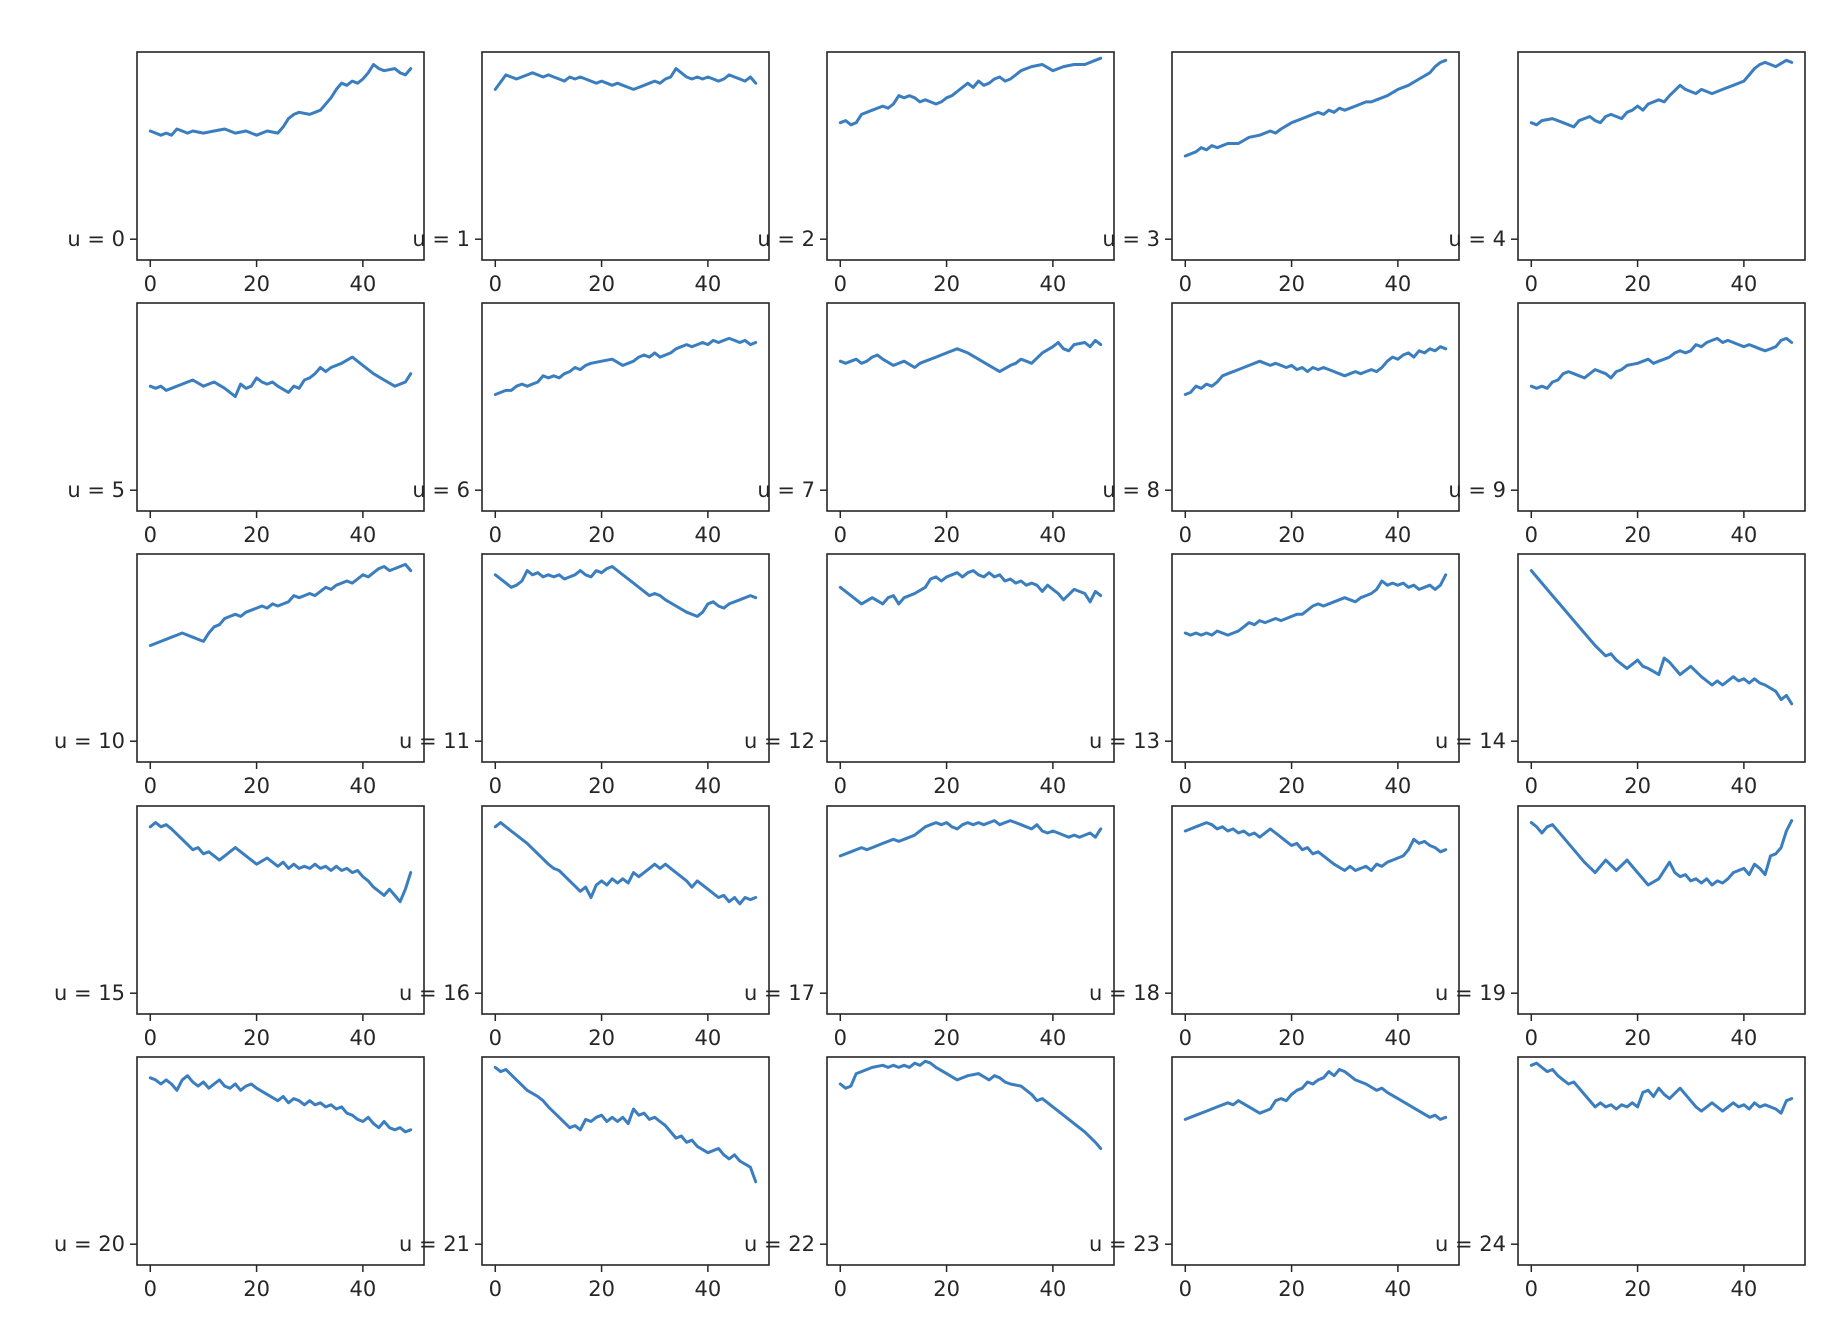 The image size is (1840, 1318). Describe the element at coordinates (840, 1289) in the screenshot. I see `x-tick-label-0-panel-22: 0` at that location.